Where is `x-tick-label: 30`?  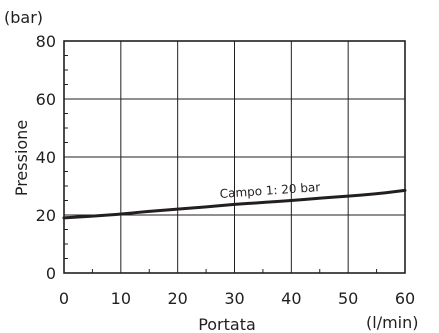 x-tick-label: 30 is located at coordinates (234, 298).